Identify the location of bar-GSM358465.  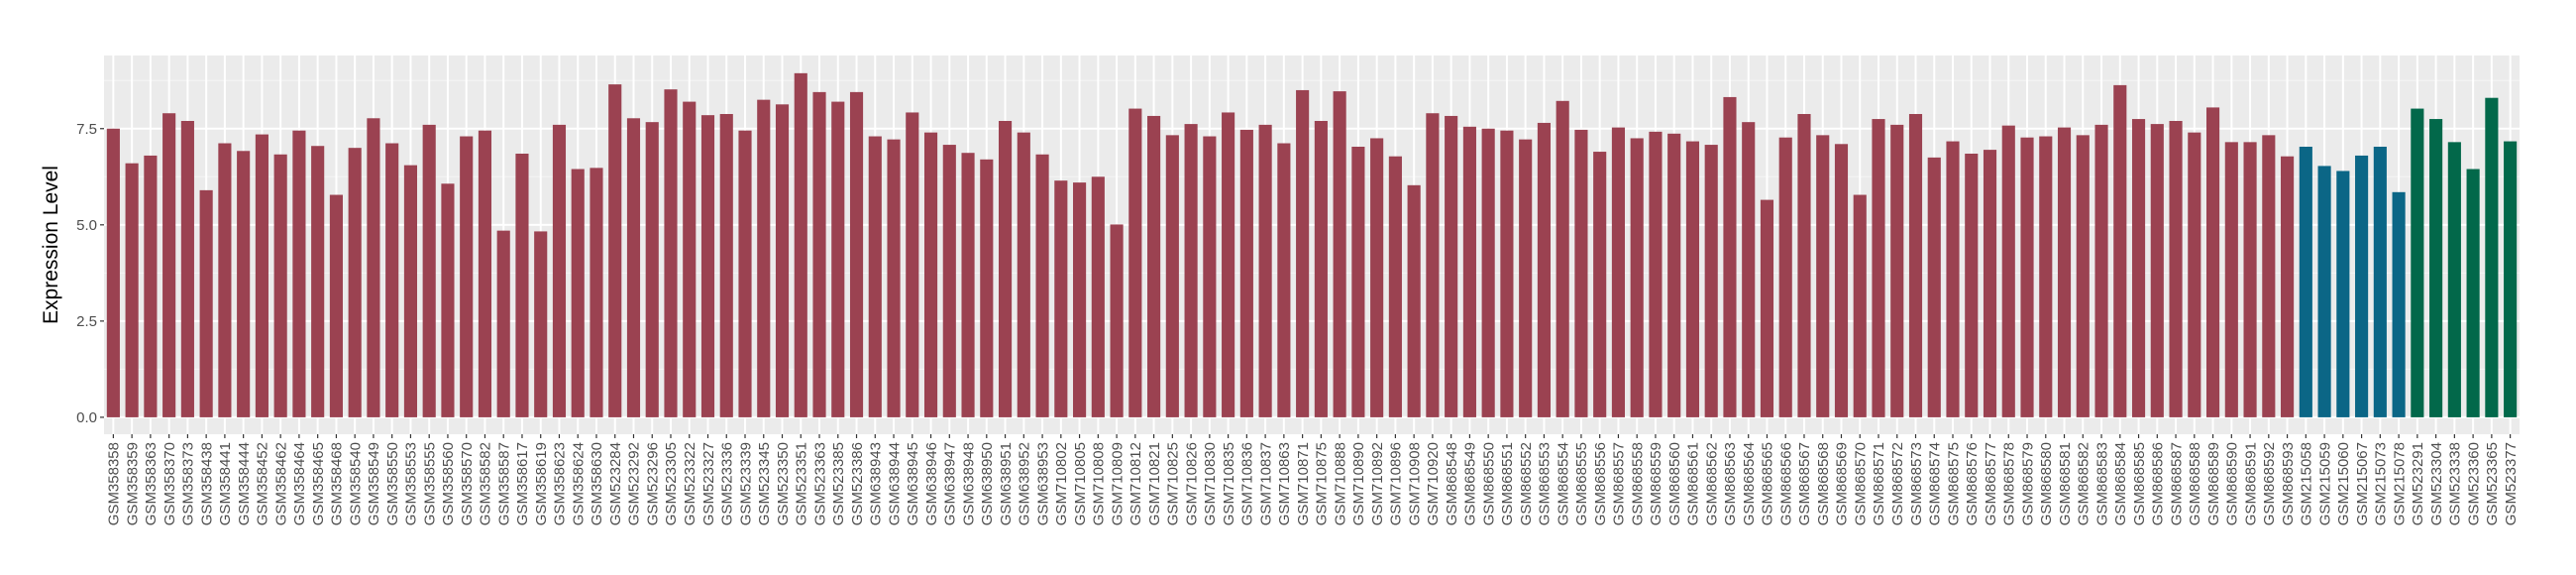
(318, 281).